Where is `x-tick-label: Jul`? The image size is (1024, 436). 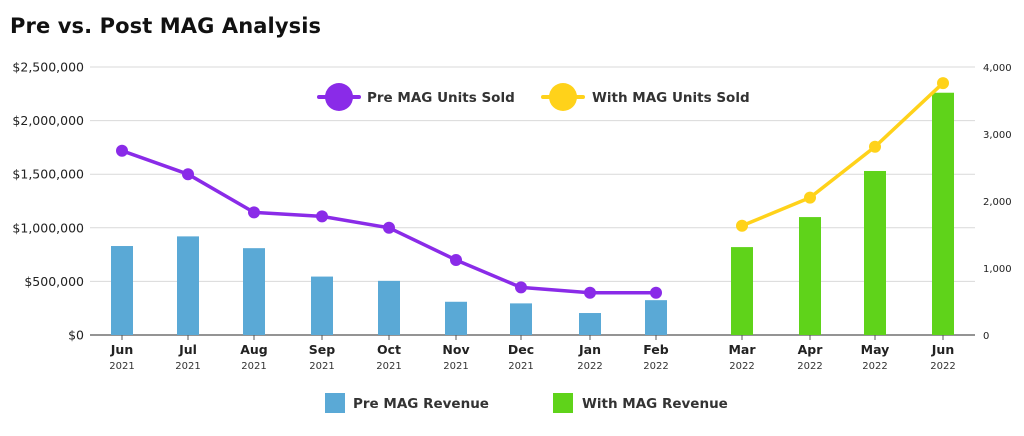 x-tick-label: Jul is located at coordinates (187, 349).